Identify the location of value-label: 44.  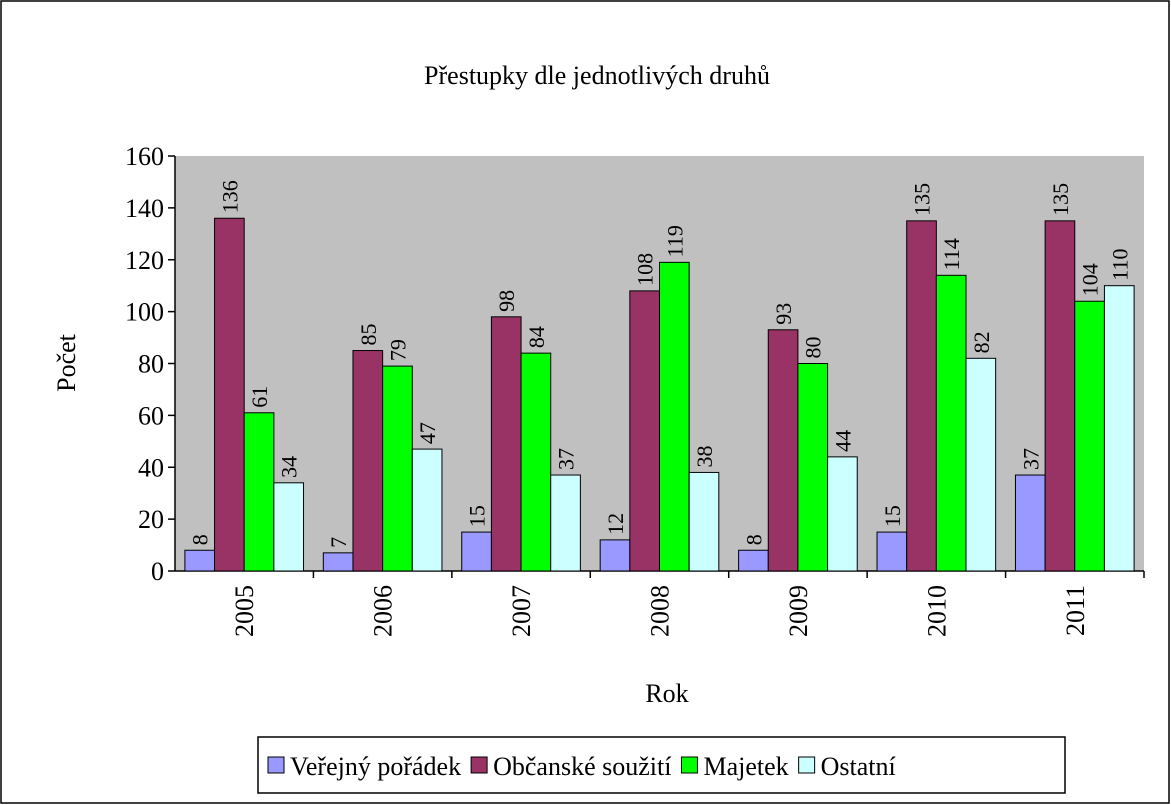
(842, 441).